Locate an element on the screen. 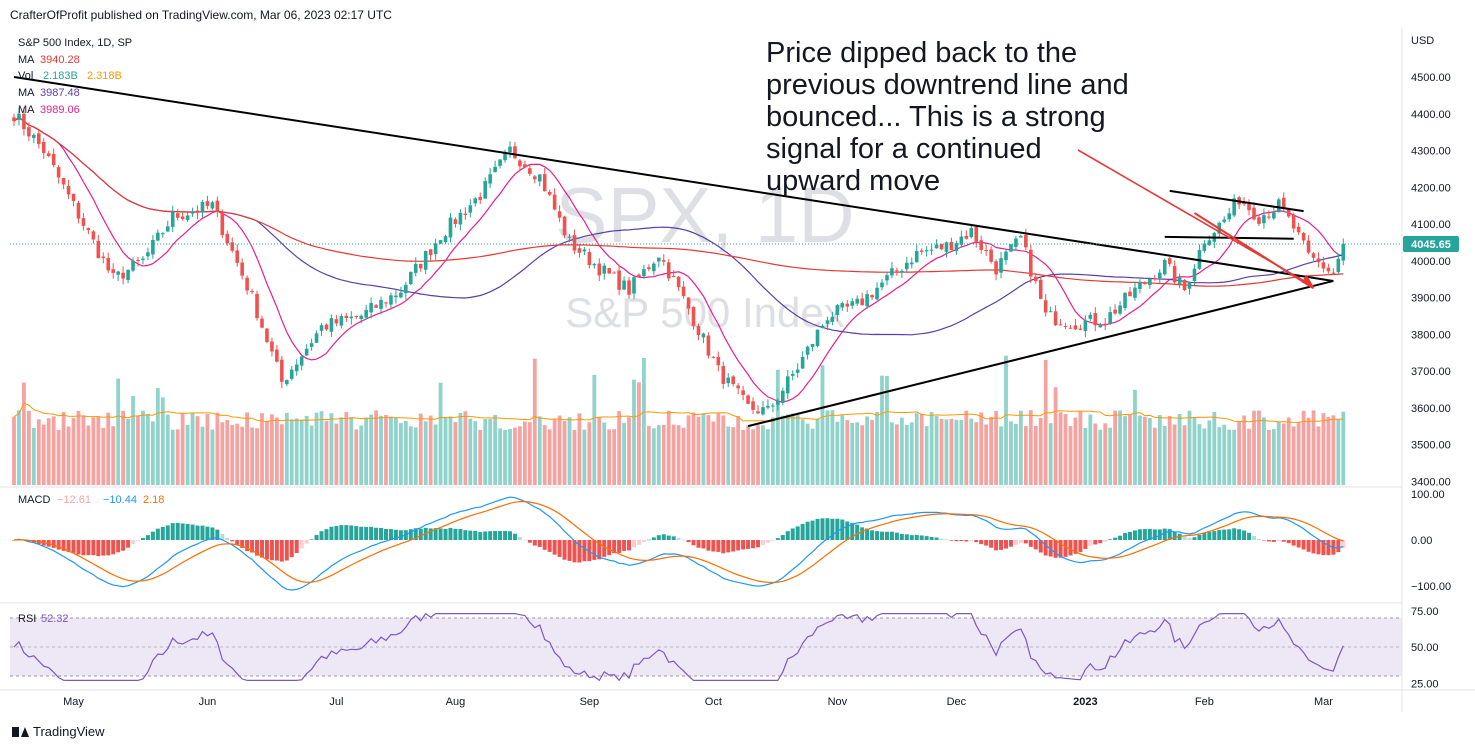 This screenshot has height=750, width=1475. price-tick-label: 3700.00 is located at coordinates (1431, 372).